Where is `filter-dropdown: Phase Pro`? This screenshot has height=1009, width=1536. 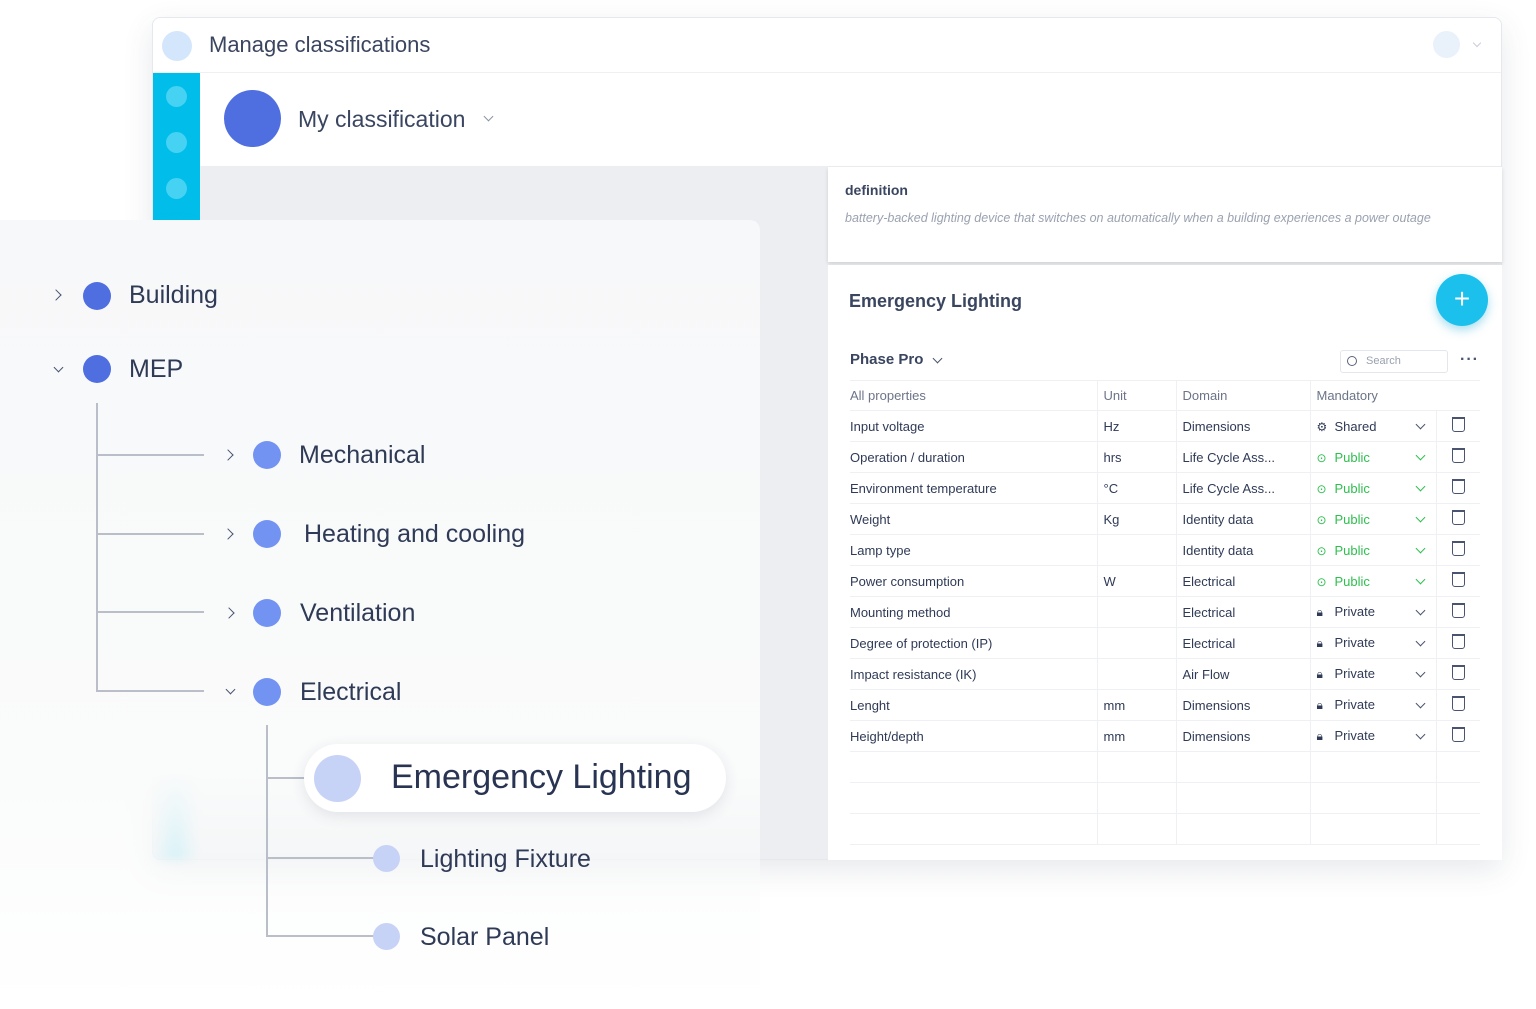
filter-dropdown: Phase Pro is located at coordinates (887, 359).